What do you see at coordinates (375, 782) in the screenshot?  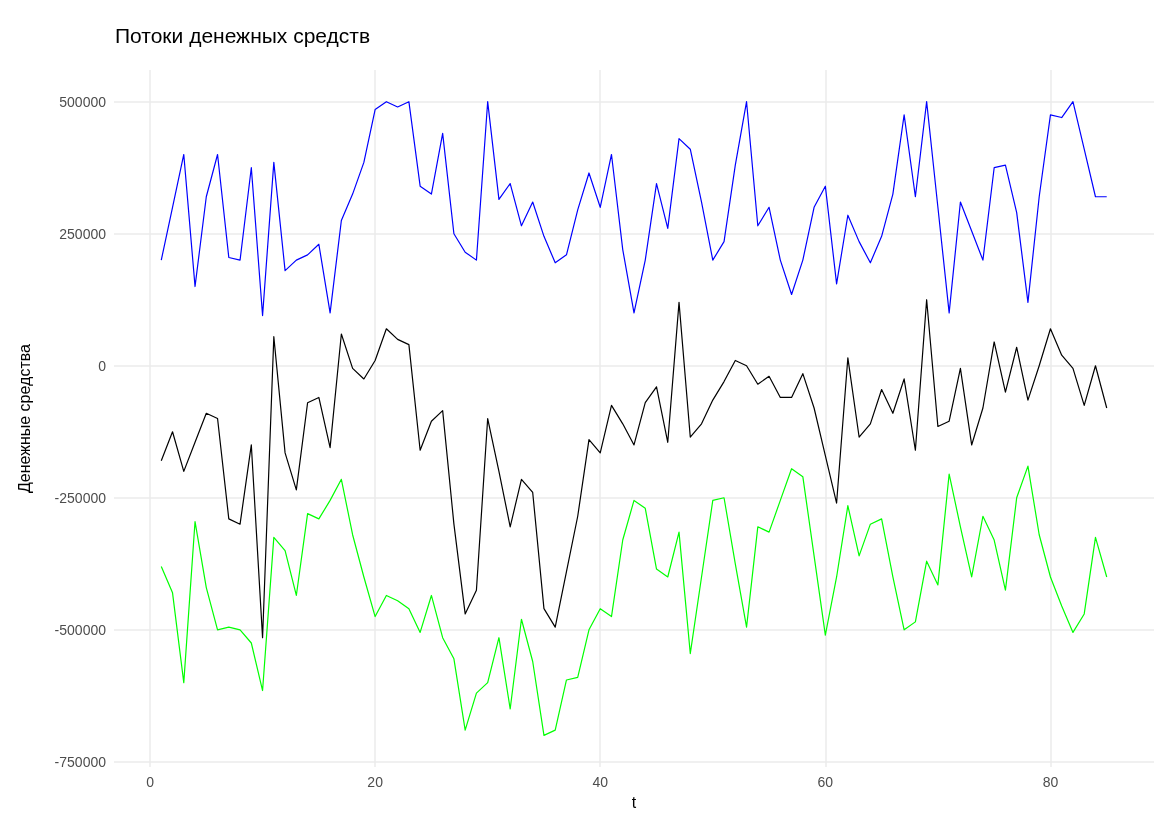 I see `x-tick-label: 20` at bounding box center [375, 782].